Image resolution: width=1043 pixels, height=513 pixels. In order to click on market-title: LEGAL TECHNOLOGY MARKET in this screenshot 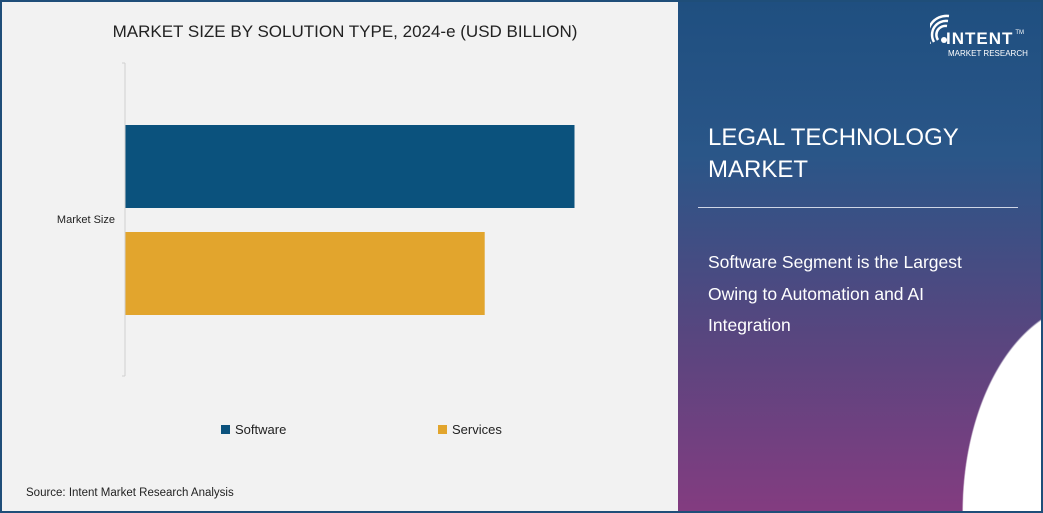, I will do `click(833, 153)`.